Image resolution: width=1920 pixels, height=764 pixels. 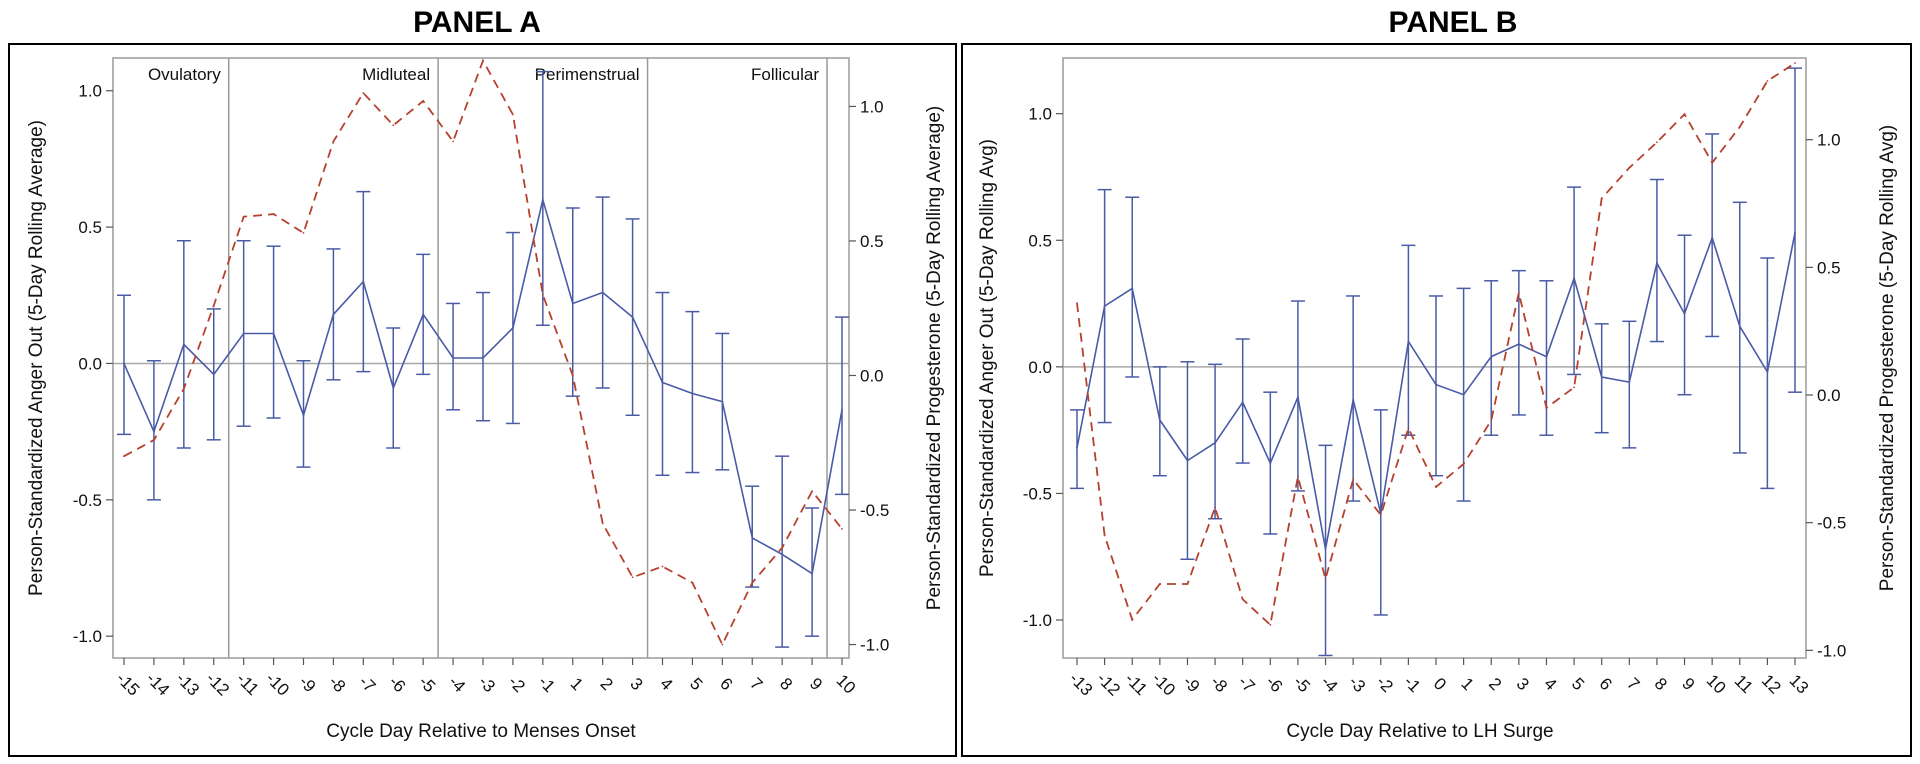 I want to click on panel-a-y2-tick-label: -1.0, so click(x=874, y=645).